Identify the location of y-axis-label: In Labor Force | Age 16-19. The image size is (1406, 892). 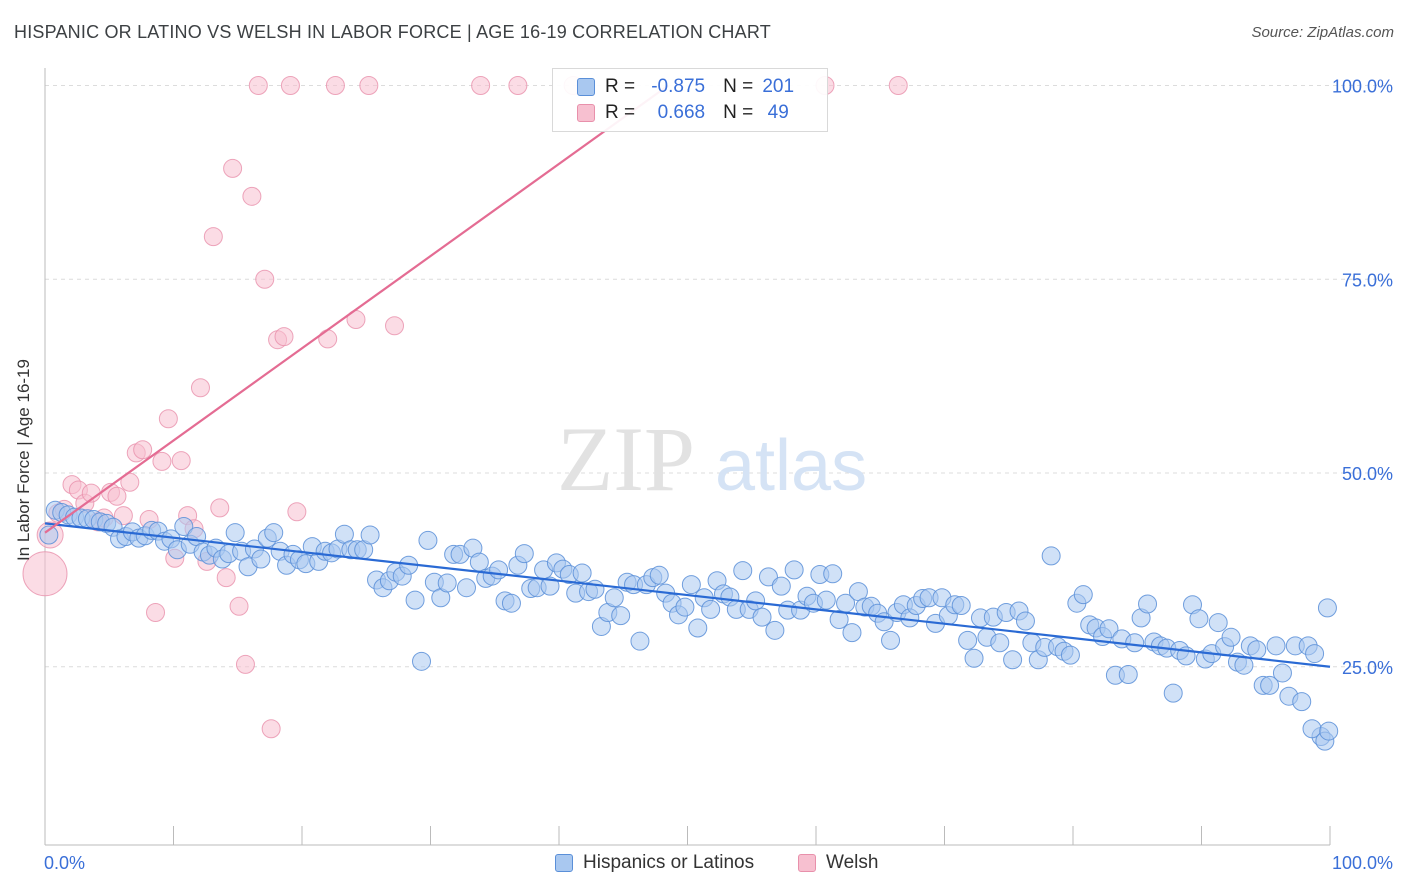
(23, 460).